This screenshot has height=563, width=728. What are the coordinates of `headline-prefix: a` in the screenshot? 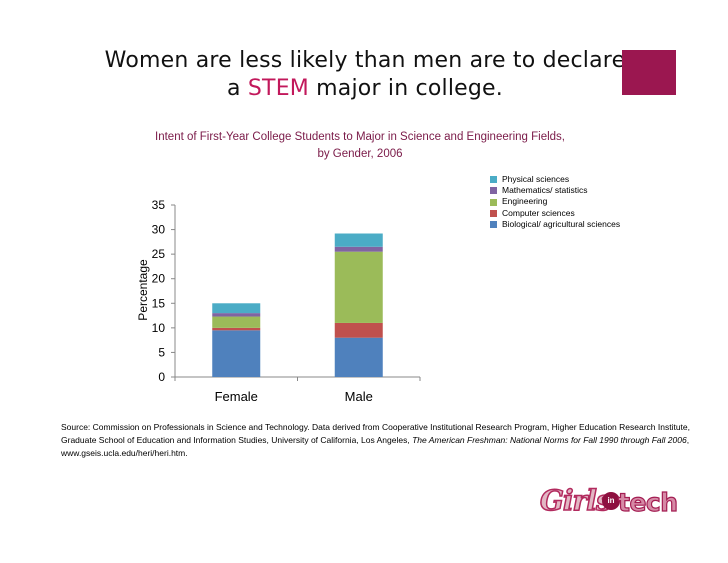 It's located at (237, 88).